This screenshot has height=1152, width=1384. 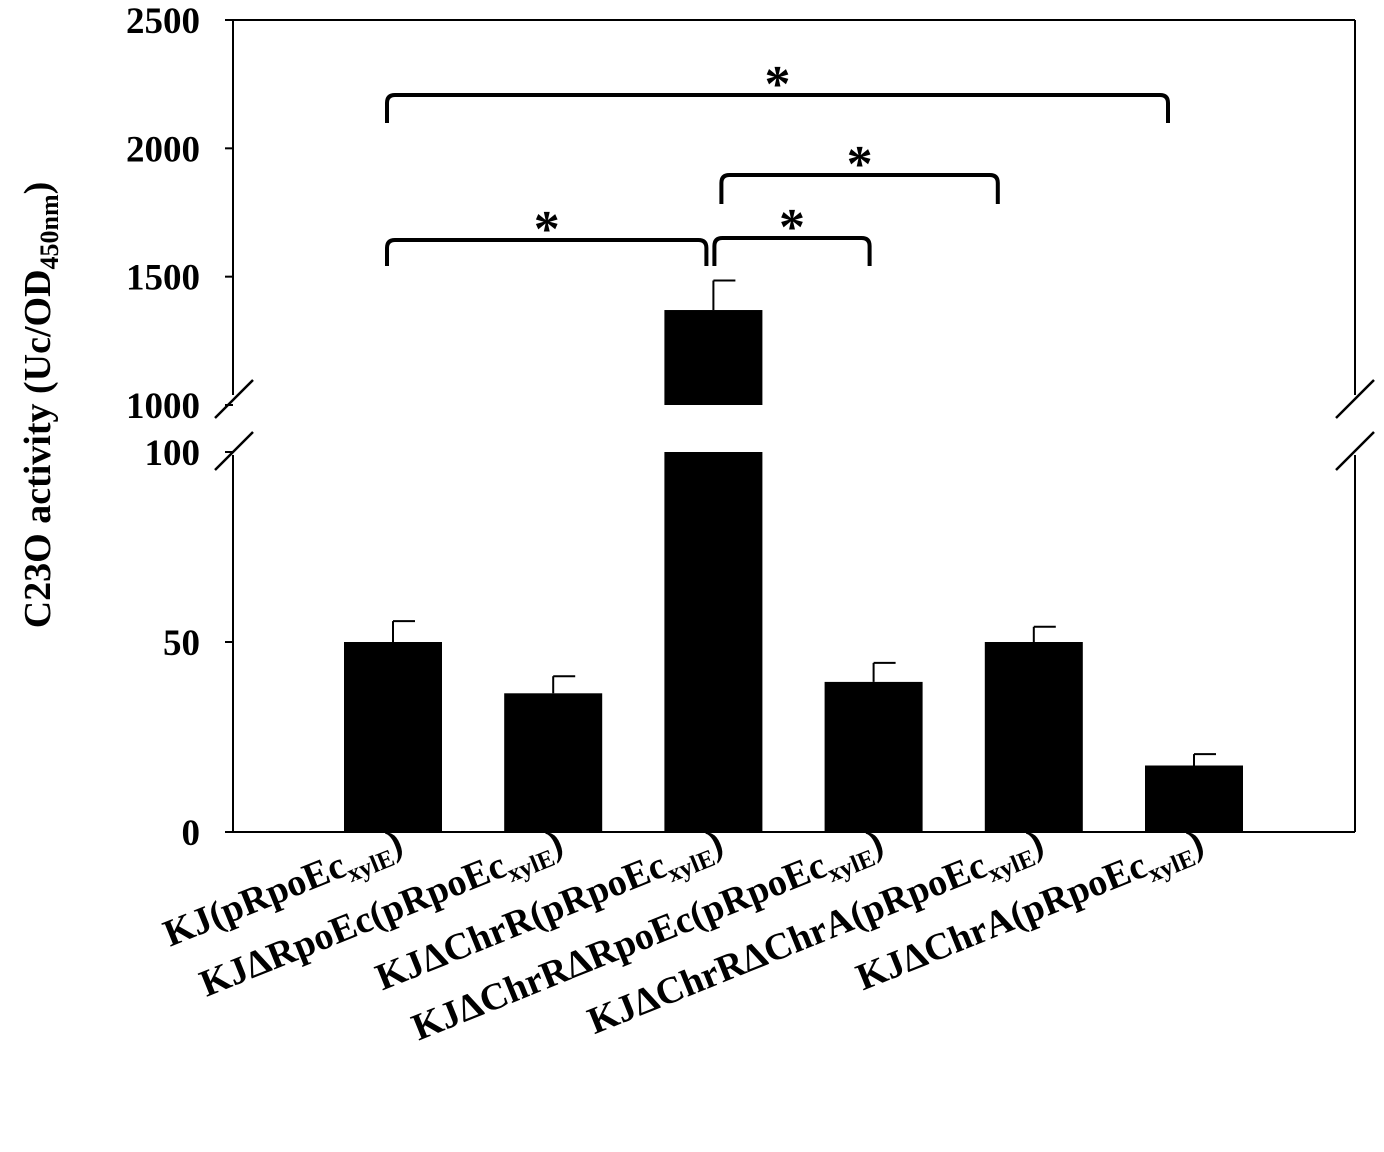 What do you see at coordinates (163, 406) in the screenshot?
I see `y-tick-label: 1000` at bounding box center [163, 406].